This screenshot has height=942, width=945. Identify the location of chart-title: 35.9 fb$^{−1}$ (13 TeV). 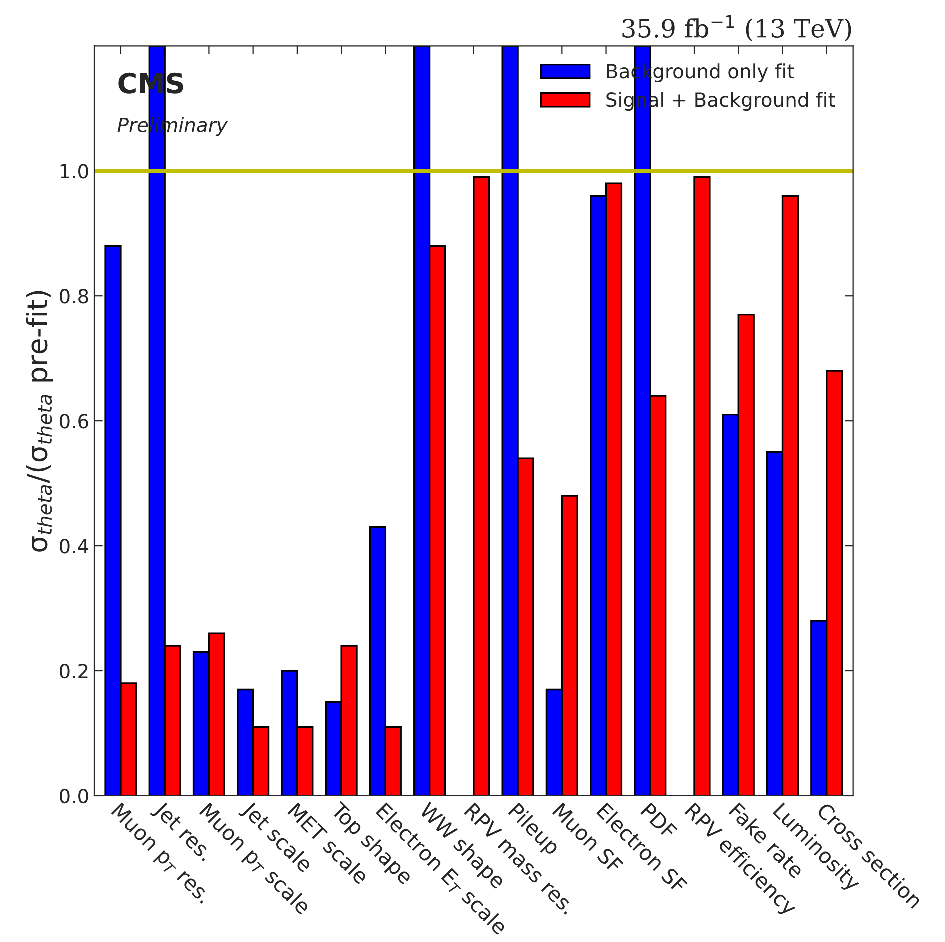
(737, 28).